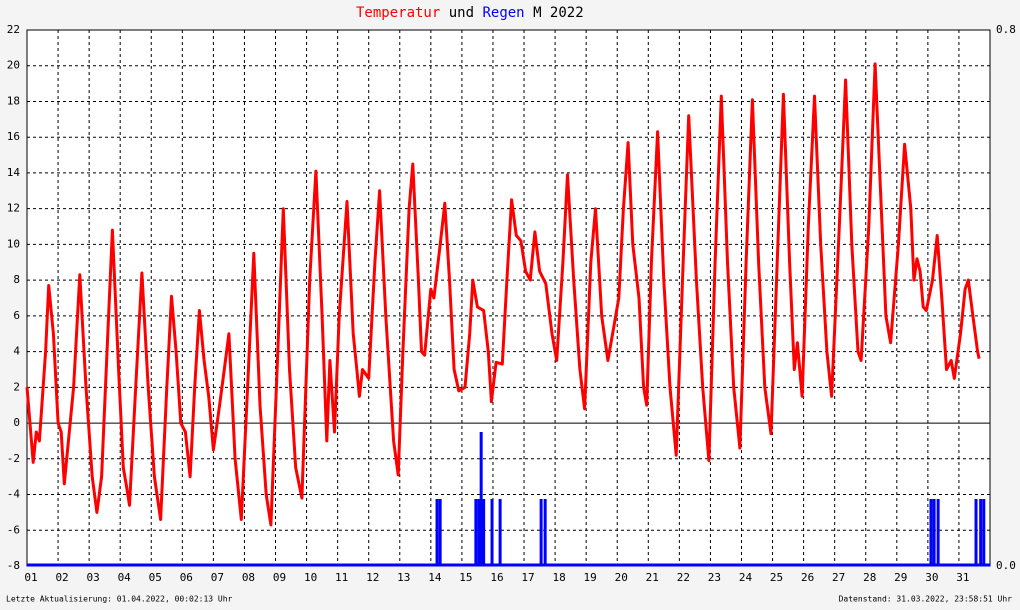 The width and height of the screenshot is (1020, 610). What do you see at coordinates (30, 577) in the screenshot?
I see `x-tick-label: 01` at bounding box center [30, 577].